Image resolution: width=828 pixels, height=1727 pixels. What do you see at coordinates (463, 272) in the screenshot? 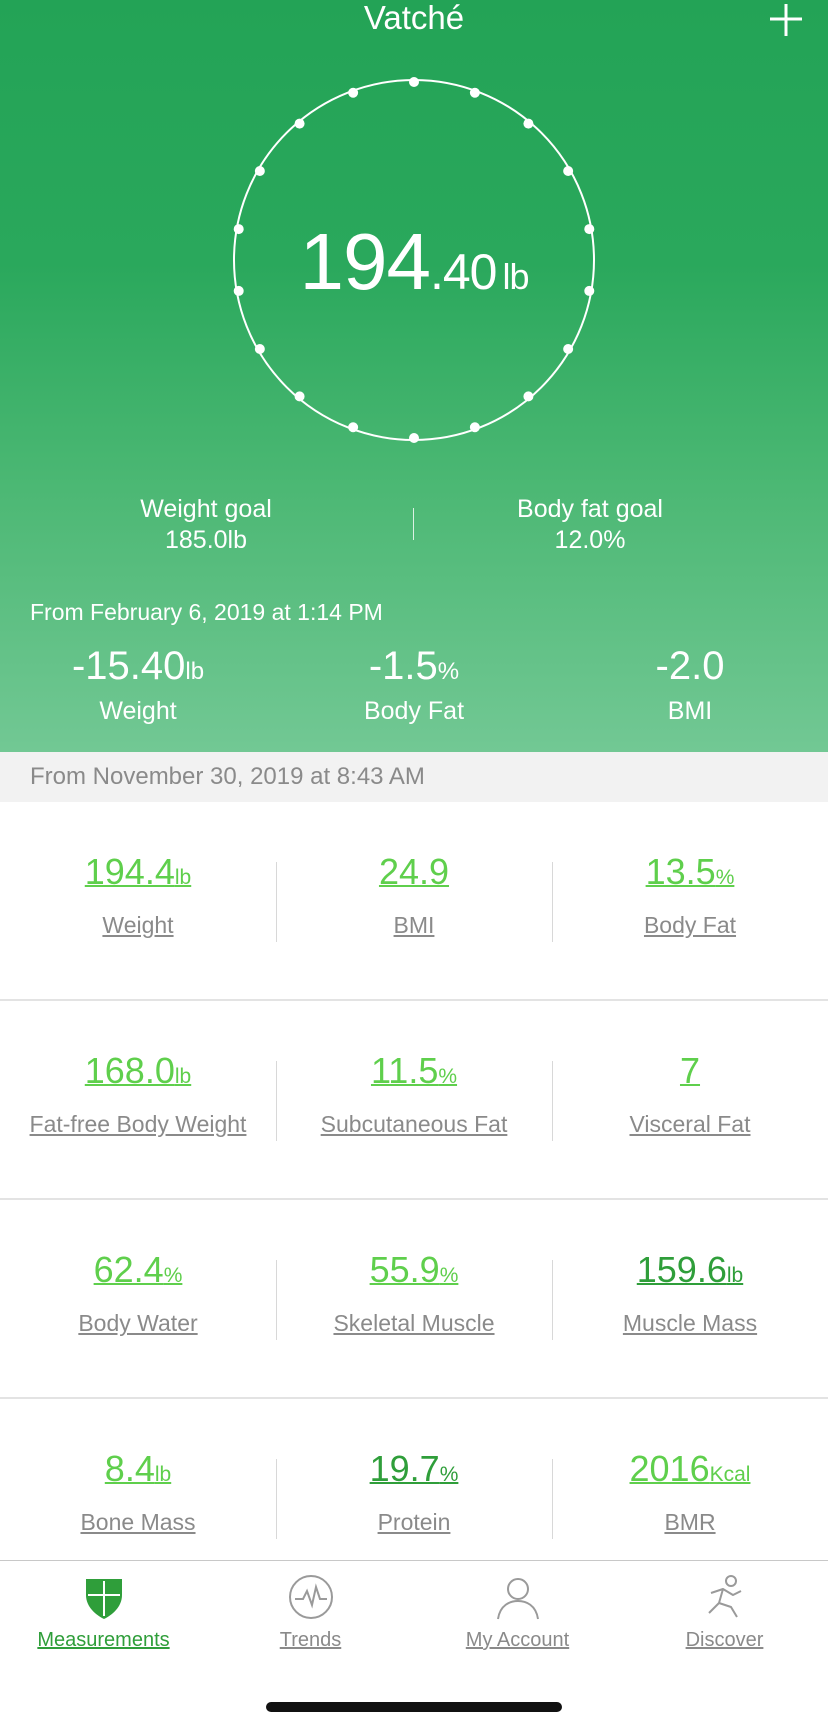
I see `weight-decimal: .40` at bounding box center [463, 272].